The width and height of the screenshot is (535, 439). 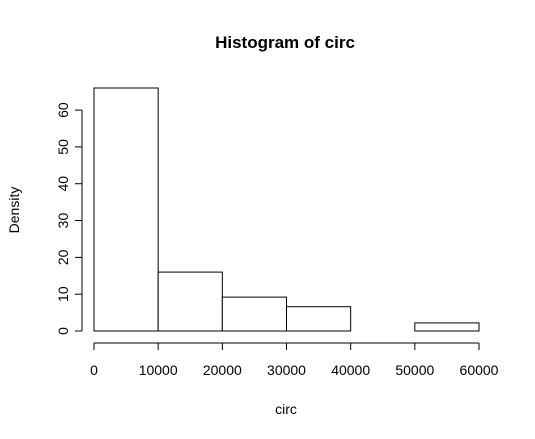 I want to click on chart-title: Histogram of circ, so click(x=285, y=42).